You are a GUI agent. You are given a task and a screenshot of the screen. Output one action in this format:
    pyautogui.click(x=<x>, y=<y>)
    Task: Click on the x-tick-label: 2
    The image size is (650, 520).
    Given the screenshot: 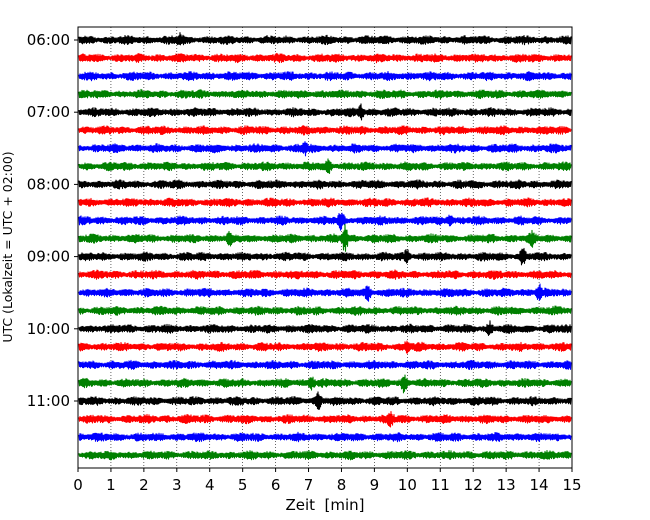 What is the action you would take?
    pyautogui.click(x=144, y=485)
    